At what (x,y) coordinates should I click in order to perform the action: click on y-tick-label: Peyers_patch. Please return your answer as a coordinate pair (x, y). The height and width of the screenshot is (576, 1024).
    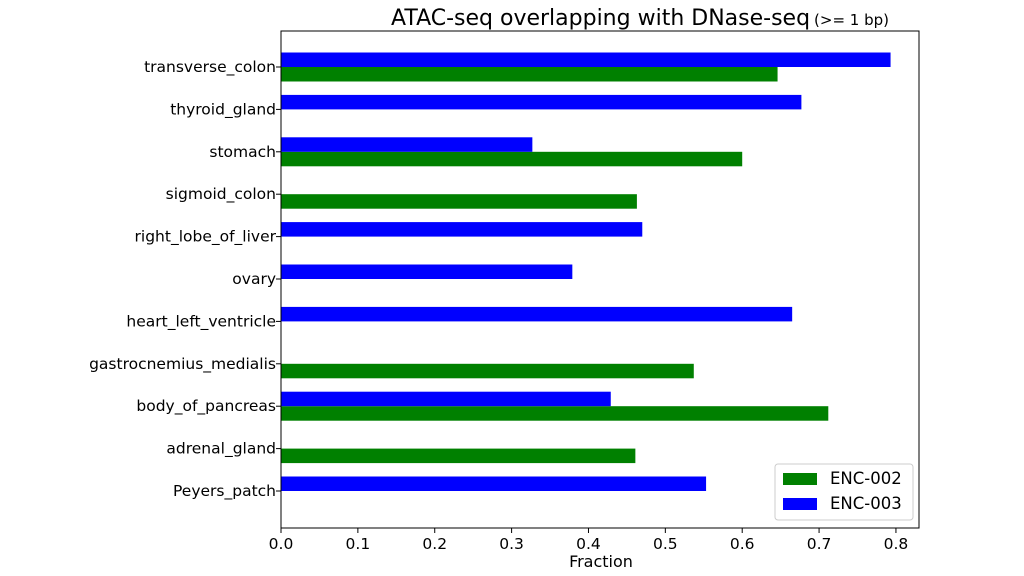
    Looking at the image, I should click on (224, 491).